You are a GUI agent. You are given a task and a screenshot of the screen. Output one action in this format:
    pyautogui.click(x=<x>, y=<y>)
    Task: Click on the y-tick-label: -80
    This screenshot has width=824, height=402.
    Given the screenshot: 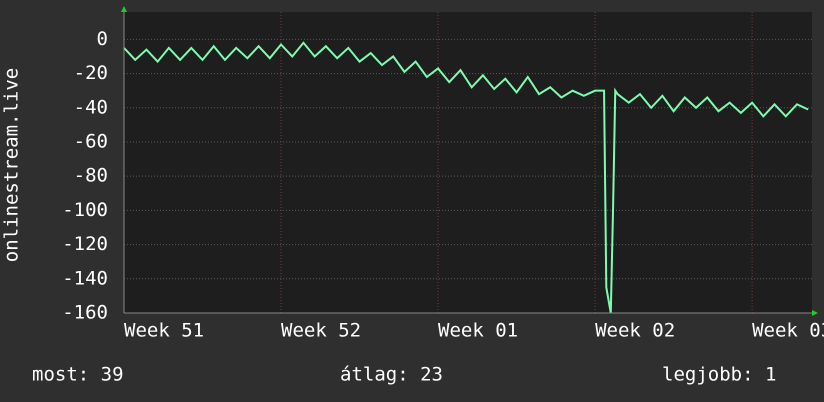 What is the action you would take?
    pyautogui.click(x=91, y=176)
    